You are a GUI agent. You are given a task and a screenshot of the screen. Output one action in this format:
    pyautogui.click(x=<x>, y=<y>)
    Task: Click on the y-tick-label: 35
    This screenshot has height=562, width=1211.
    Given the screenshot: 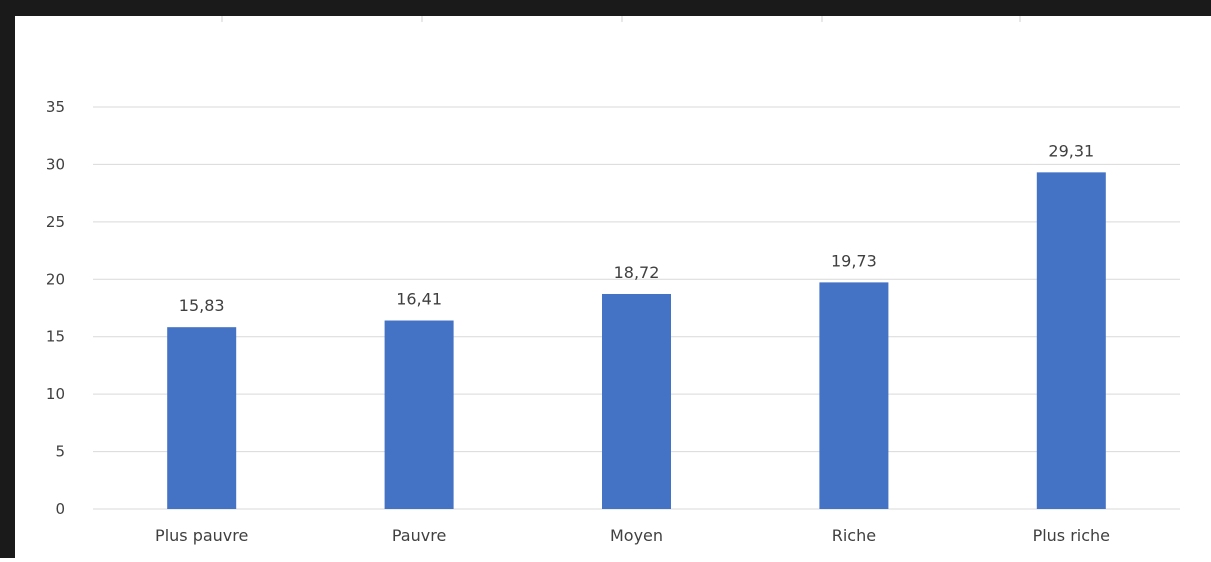 What is the action you would take?
    pyautogui.click(x=55, y=107)
    